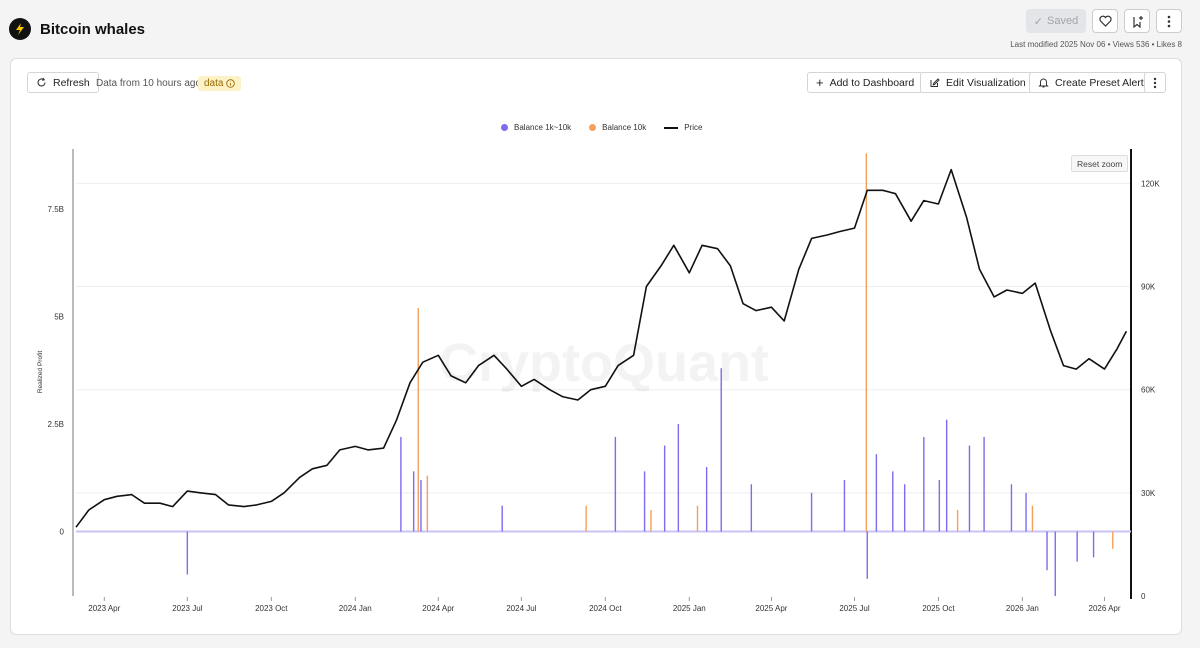  What do you see at coordinates (593, 127) in the screenshot?
I see `legend-swatch-balance-10k` at bounding box center [593, 127].